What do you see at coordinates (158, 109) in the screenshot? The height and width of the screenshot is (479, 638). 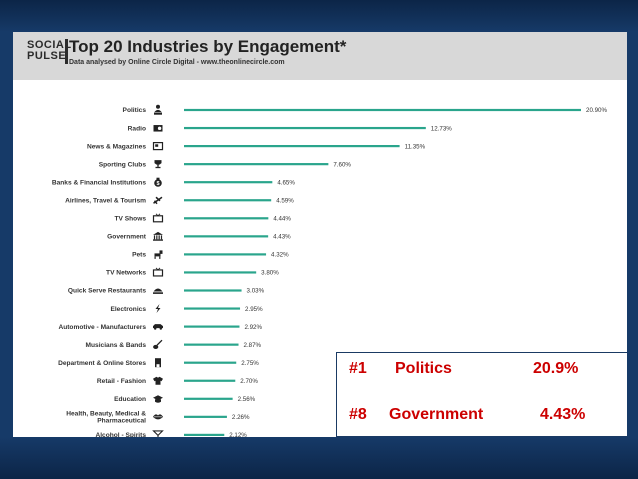 I see `vote-icon` at bounding box center [158, 109].